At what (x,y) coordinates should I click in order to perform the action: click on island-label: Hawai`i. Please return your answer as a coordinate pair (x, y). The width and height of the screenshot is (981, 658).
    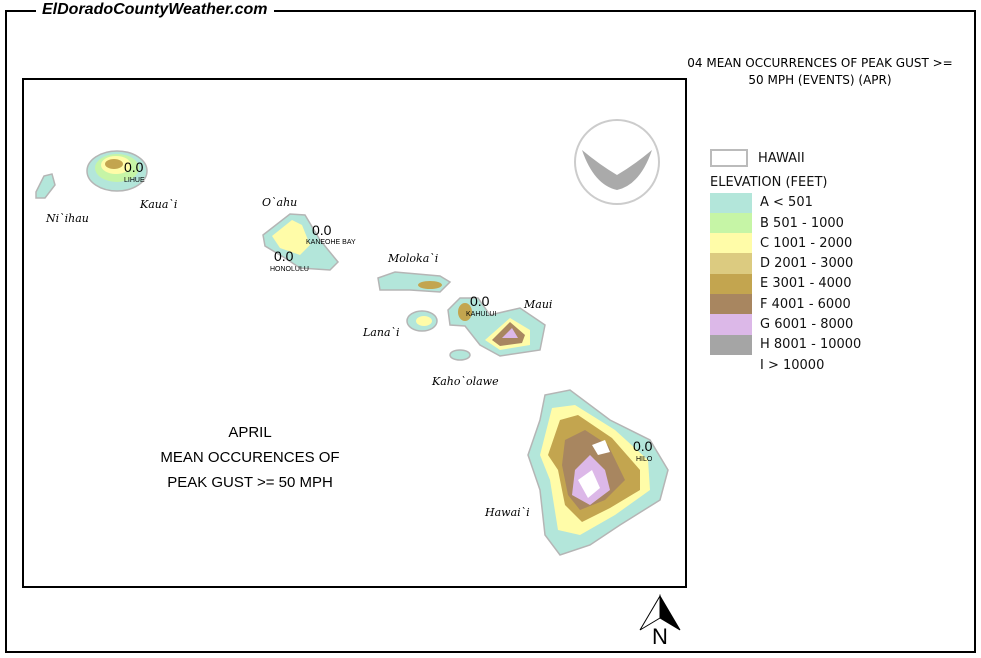
    Looking at the image, I should click on (507, 512).